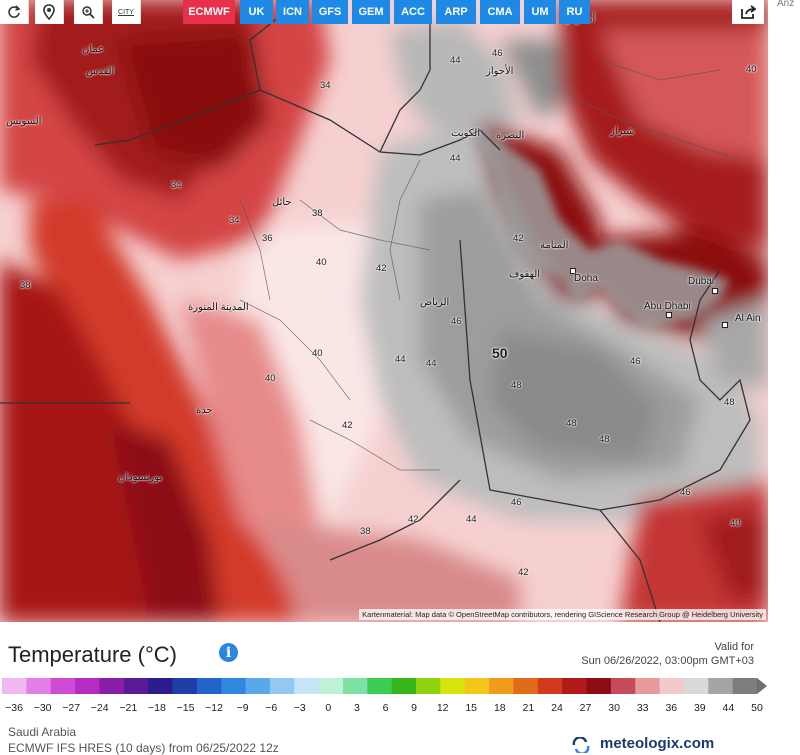 The height and width of the screenshot is (755, 800). What do you see at coordinates (88, 12) in the screenshot?
I see `zoom-button` at bounding box center [88, 12].